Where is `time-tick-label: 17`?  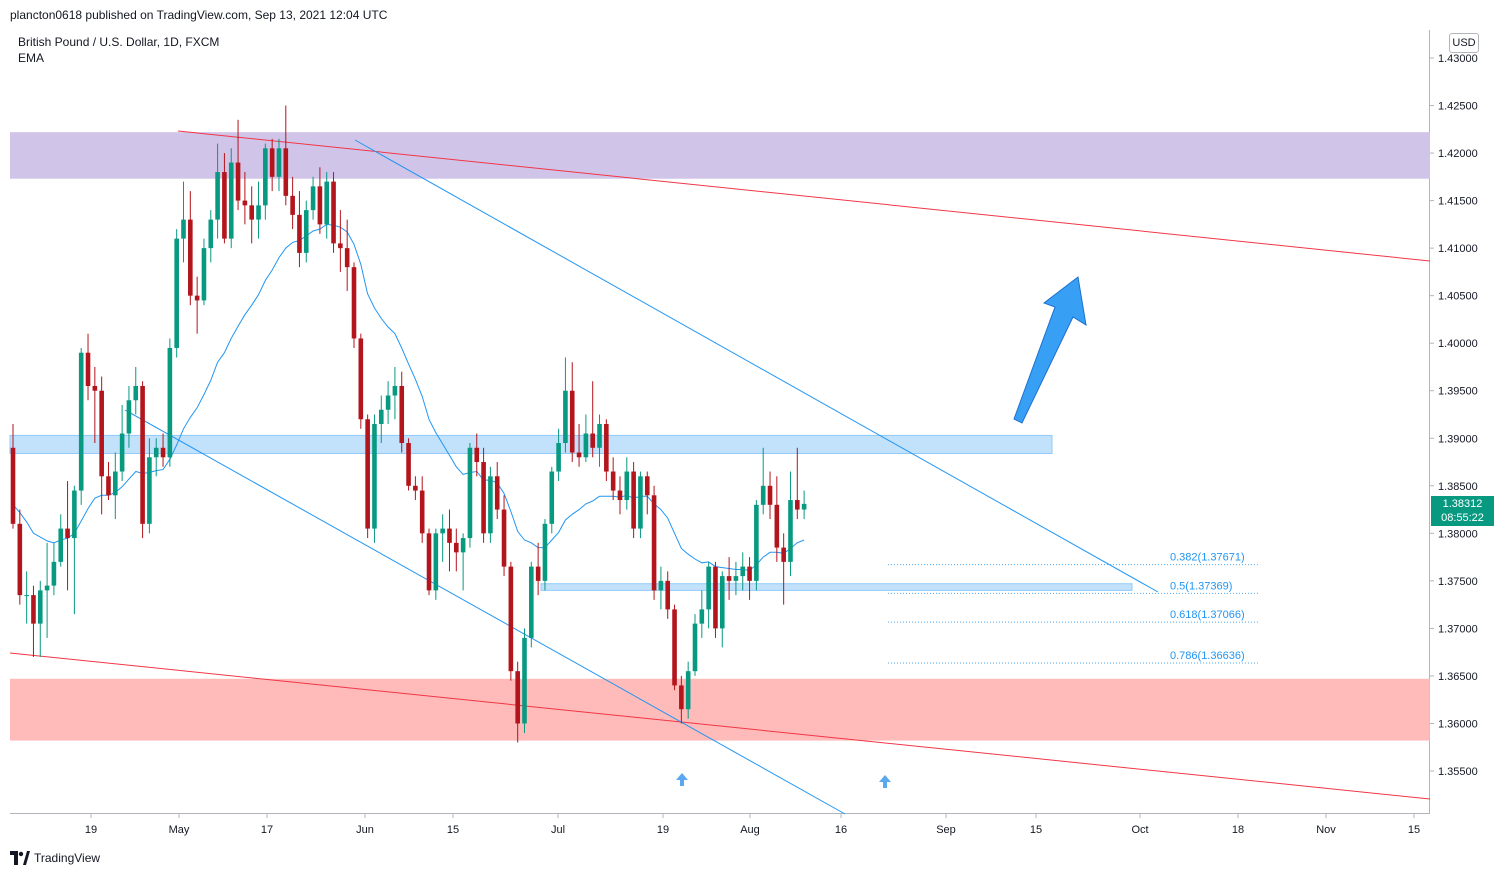 time-tick-label: 17 is located at coordinates (267, 830).